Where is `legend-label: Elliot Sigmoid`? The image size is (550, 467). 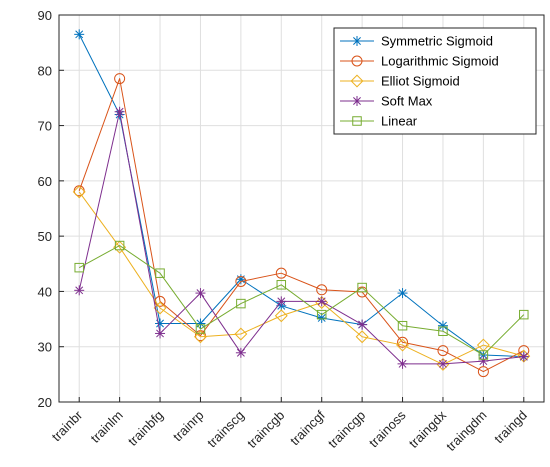
legend-label: Elliot Sigmoid is located at coordinates (420, 81).